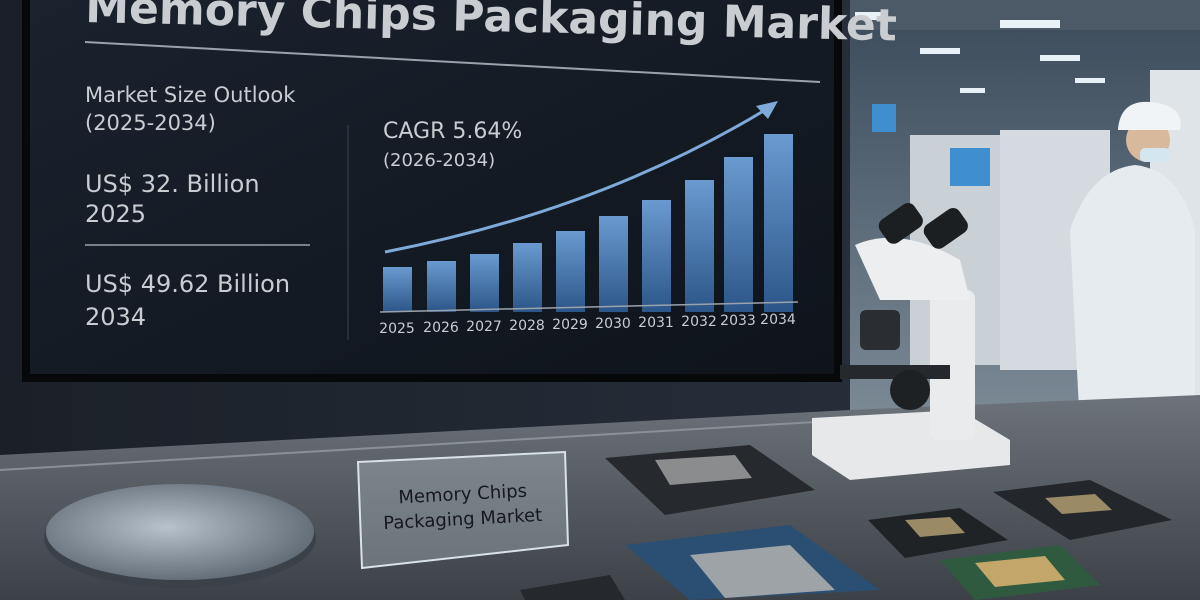 The height and width of the screenshot is (600, 1200). I want to click on year-label: 2027, so click(484, 327).